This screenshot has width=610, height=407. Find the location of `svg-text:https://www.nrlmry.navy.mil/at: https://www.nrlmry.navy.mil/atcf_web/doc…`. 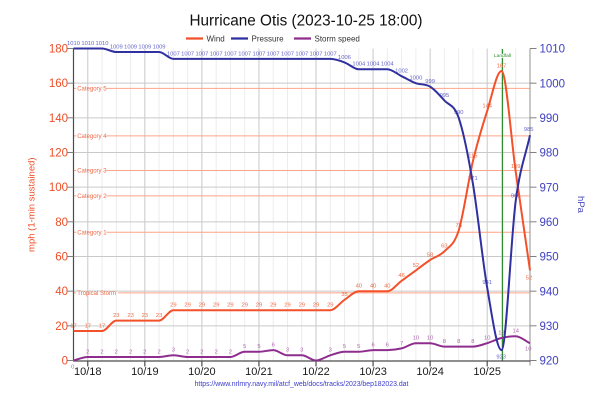

svg-text:https://www.nrlmry.navy.mil/at: https://www.nrlmry.navy.mil/atcf_web/doc… is located at coordinates (302, 384).